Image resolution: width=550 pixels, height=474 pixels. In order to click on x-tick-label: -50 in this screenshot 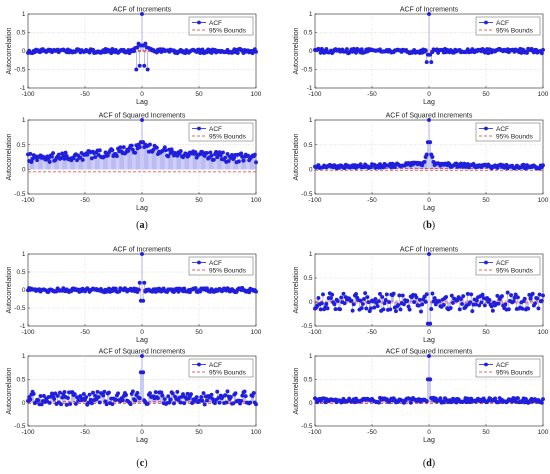, I will do `click(372, 332)`.